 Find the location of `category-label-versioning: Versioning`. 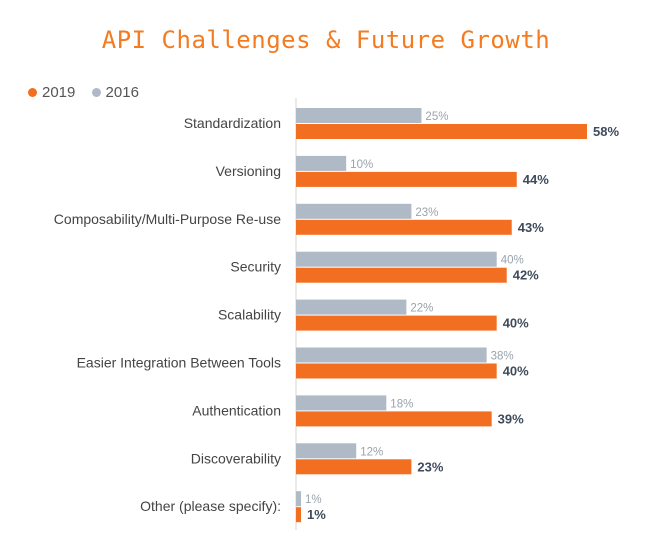

category-label-versioning: Versioning is located at coordinates (248, 171).